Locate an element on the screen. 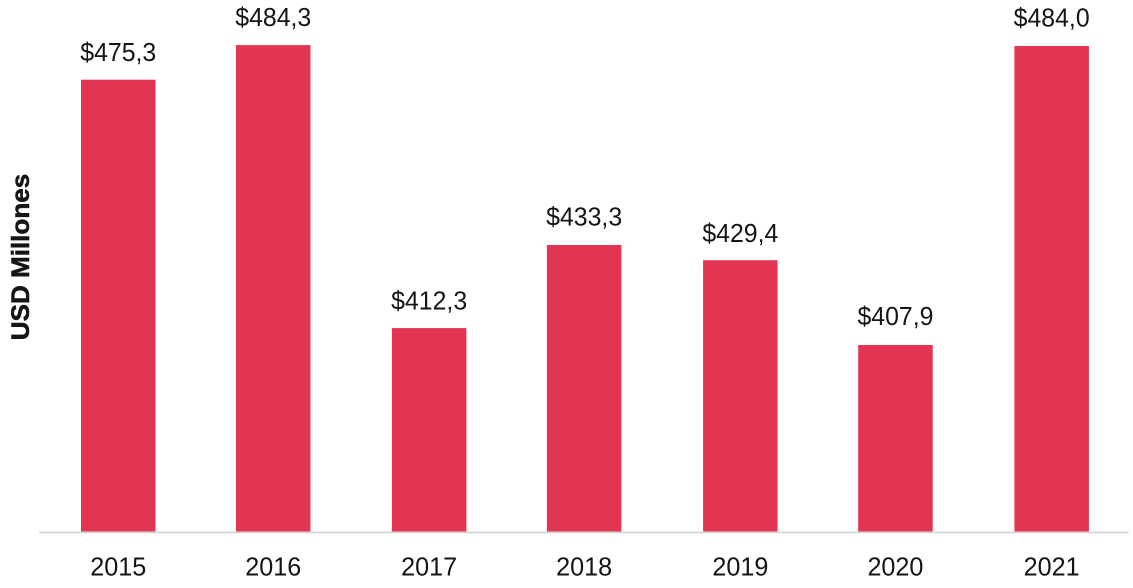 The height and width of the screenshot is (588, 1133). svg-text: 2015 is located at coordinates (118, 567).